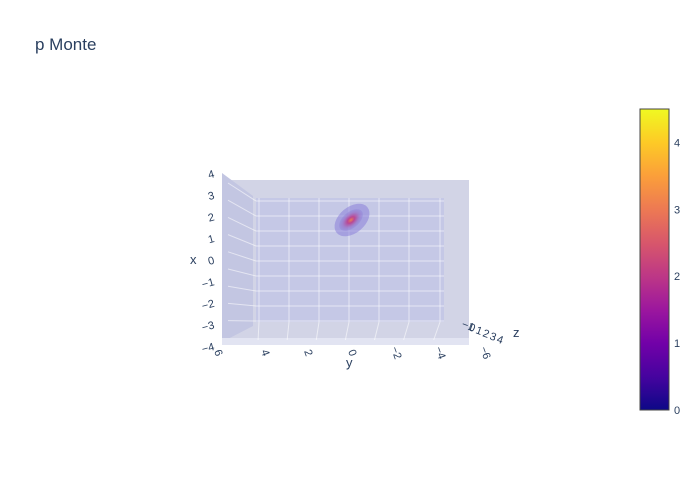 The width and height of the screenshot is (700, 500). I want to click on volume-blob-core, so click(351, 220).